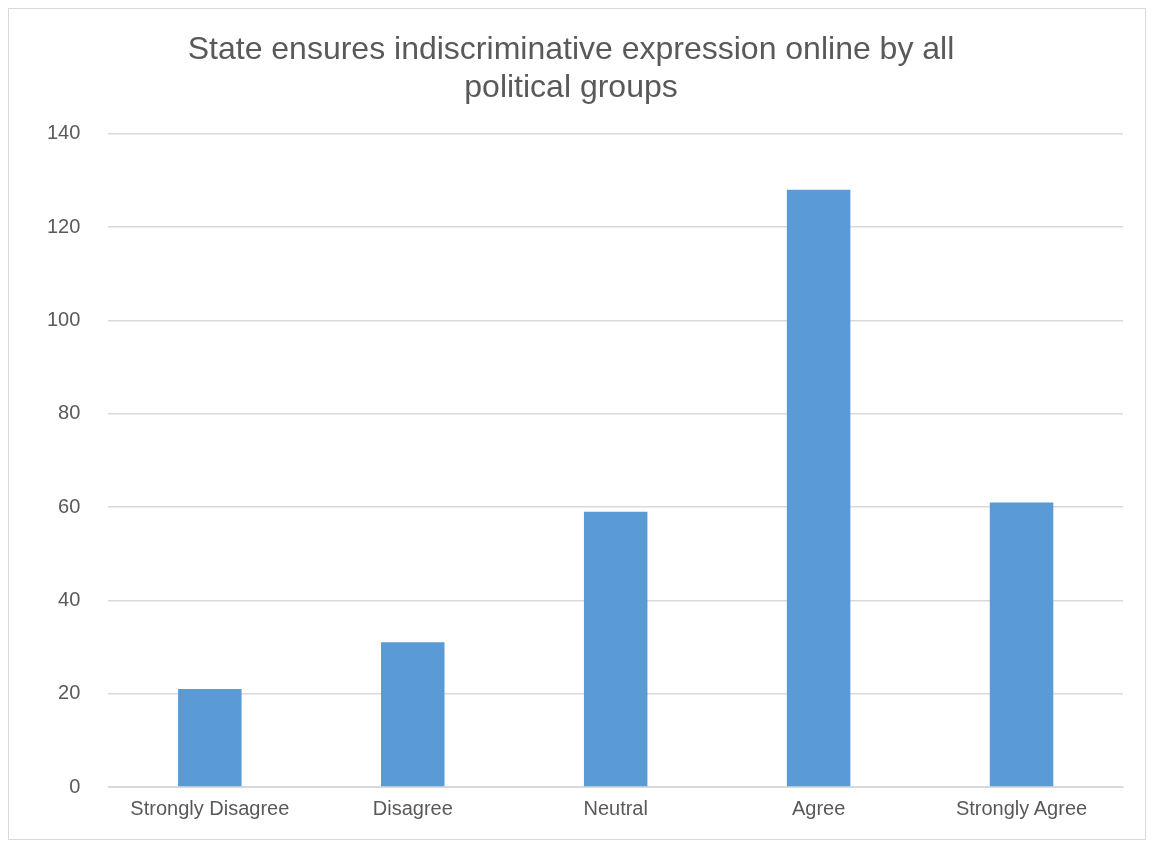 Image resolution: width=1154 pixels, height=848 pixels. What do you see at coordinates (412, 807) in the screenshot?
I see `x-tick-label: Disagree` at bounding box center [412, 807].